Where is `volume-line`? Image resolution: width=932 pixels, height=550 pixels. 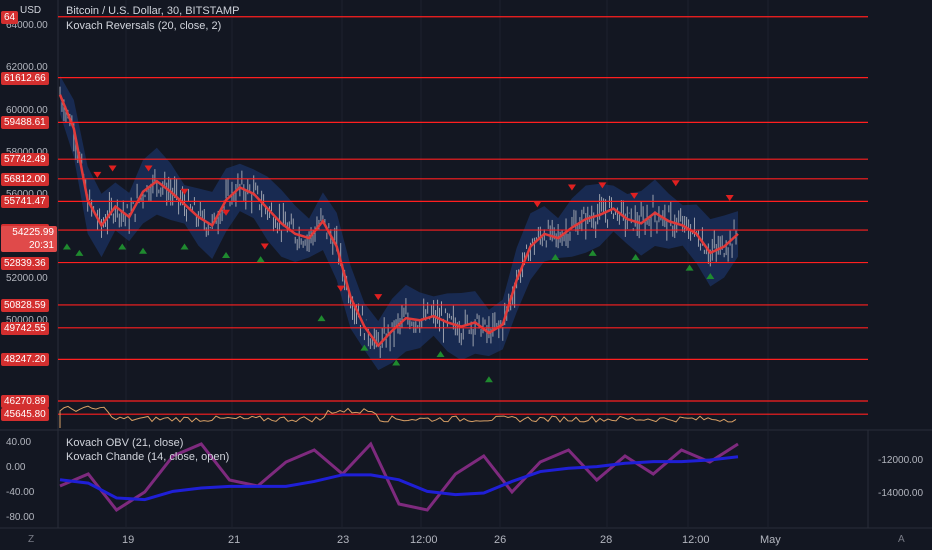 volume-line is located at coordinates (398, 416).